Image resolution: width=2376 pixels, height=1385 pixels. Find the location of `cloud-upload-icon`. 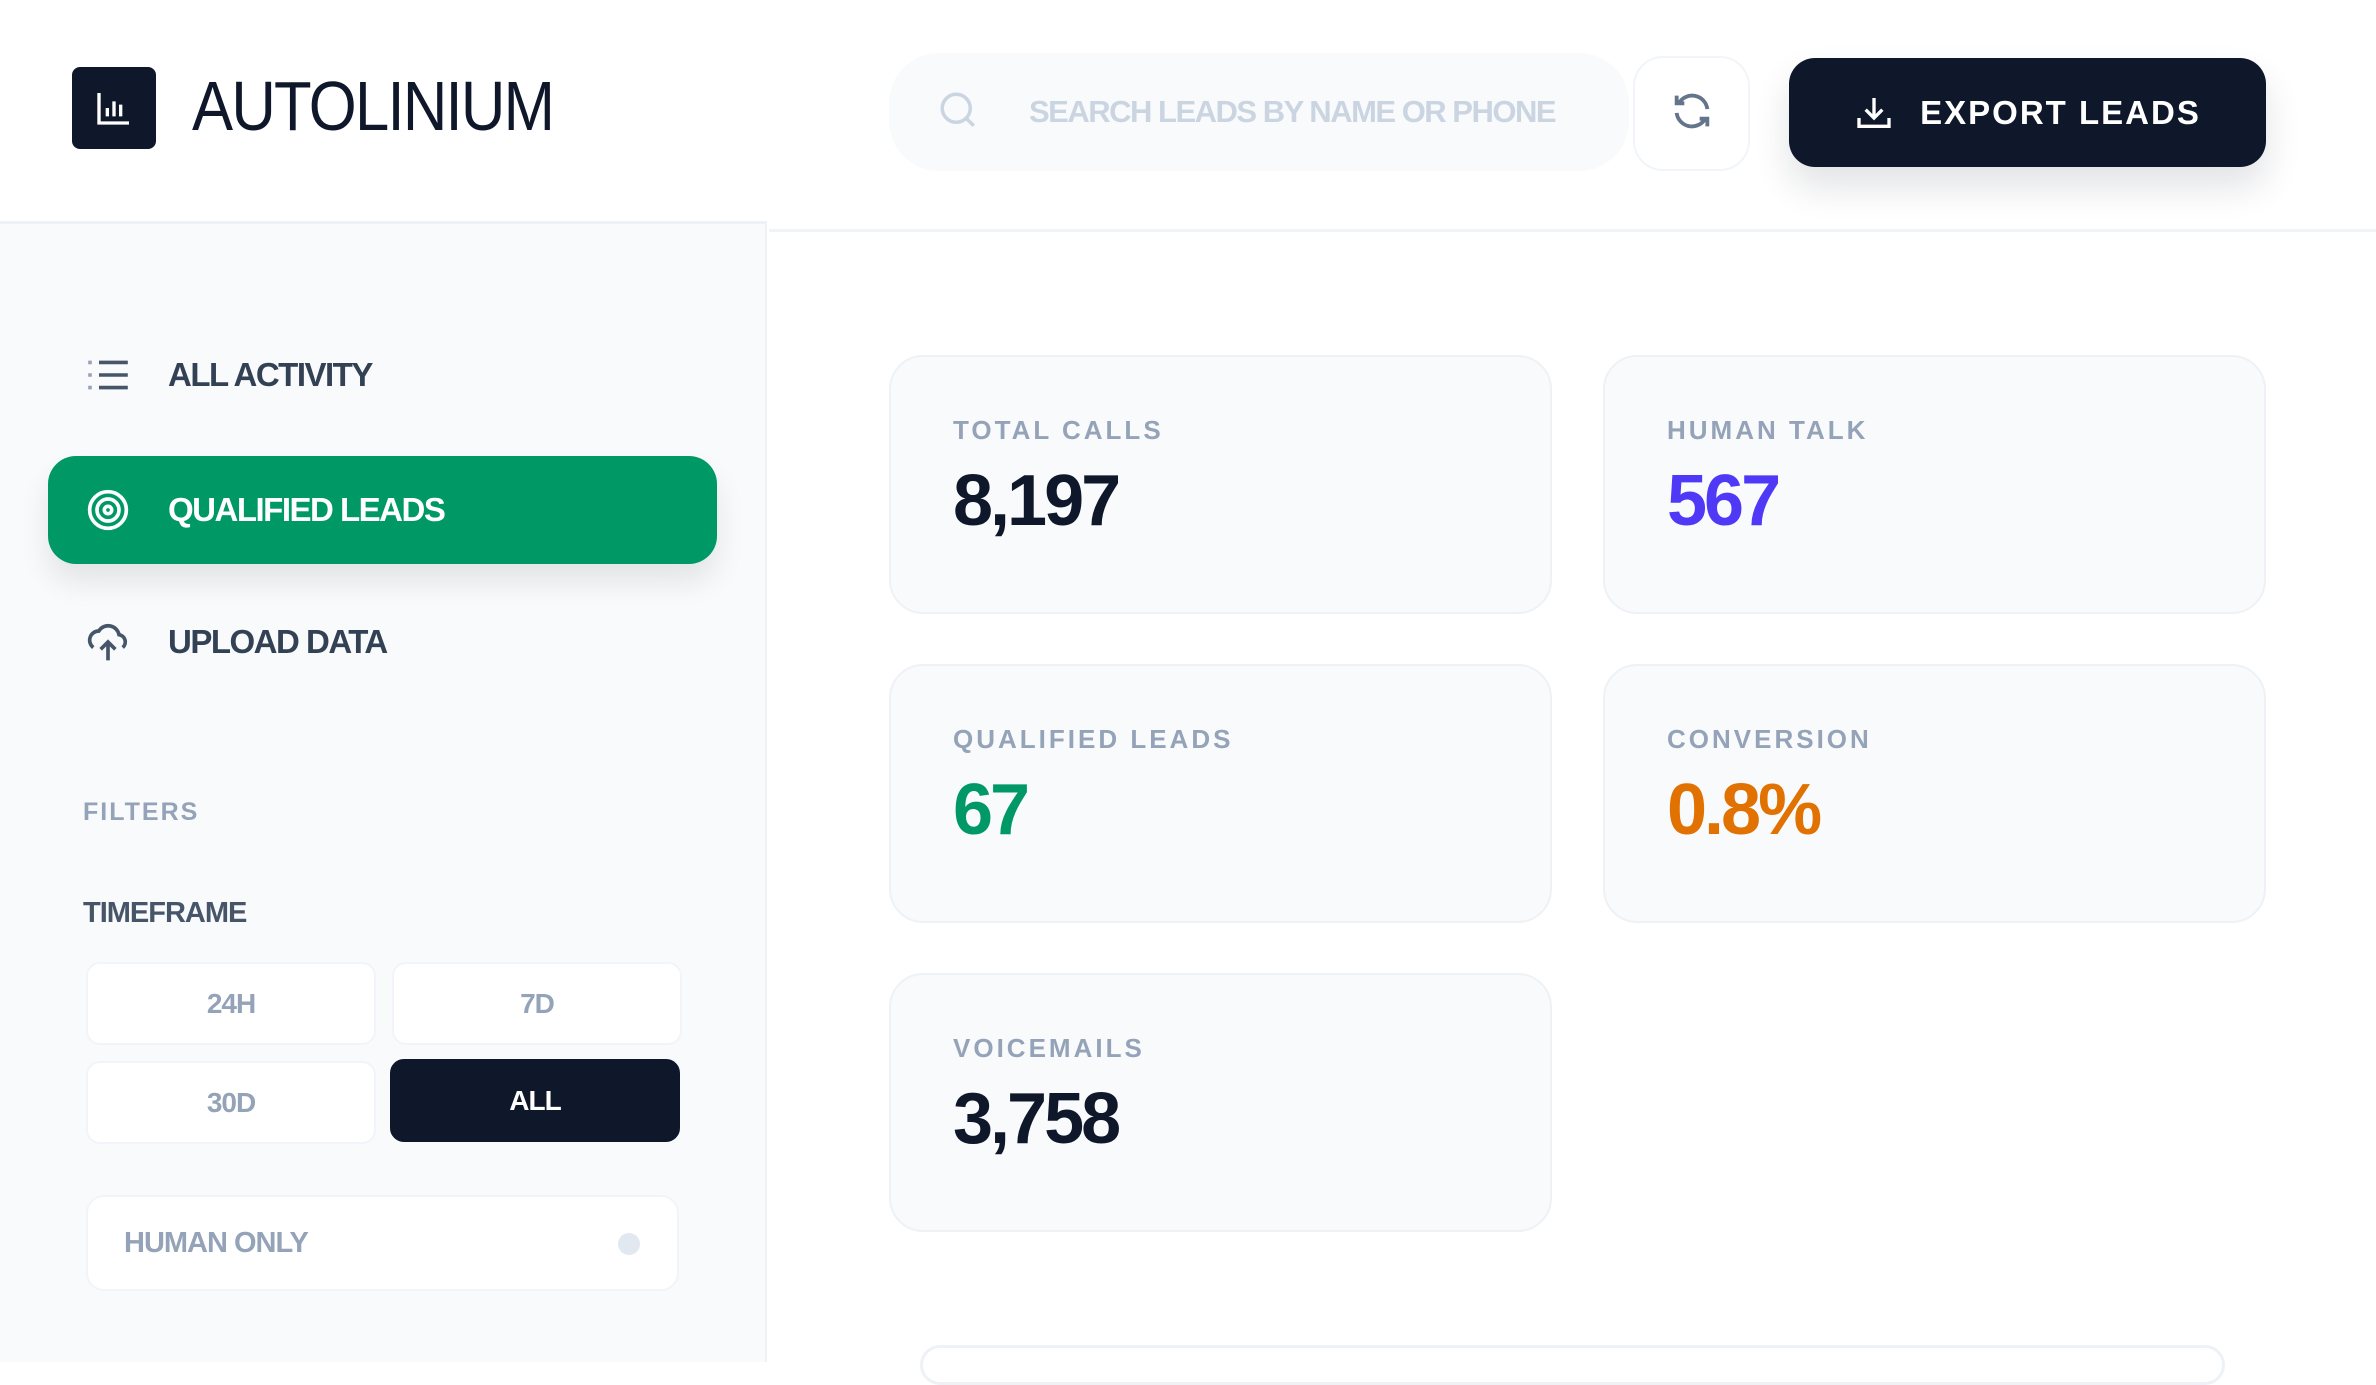

cloud-upload-icon is located at coordinates (108, 642).